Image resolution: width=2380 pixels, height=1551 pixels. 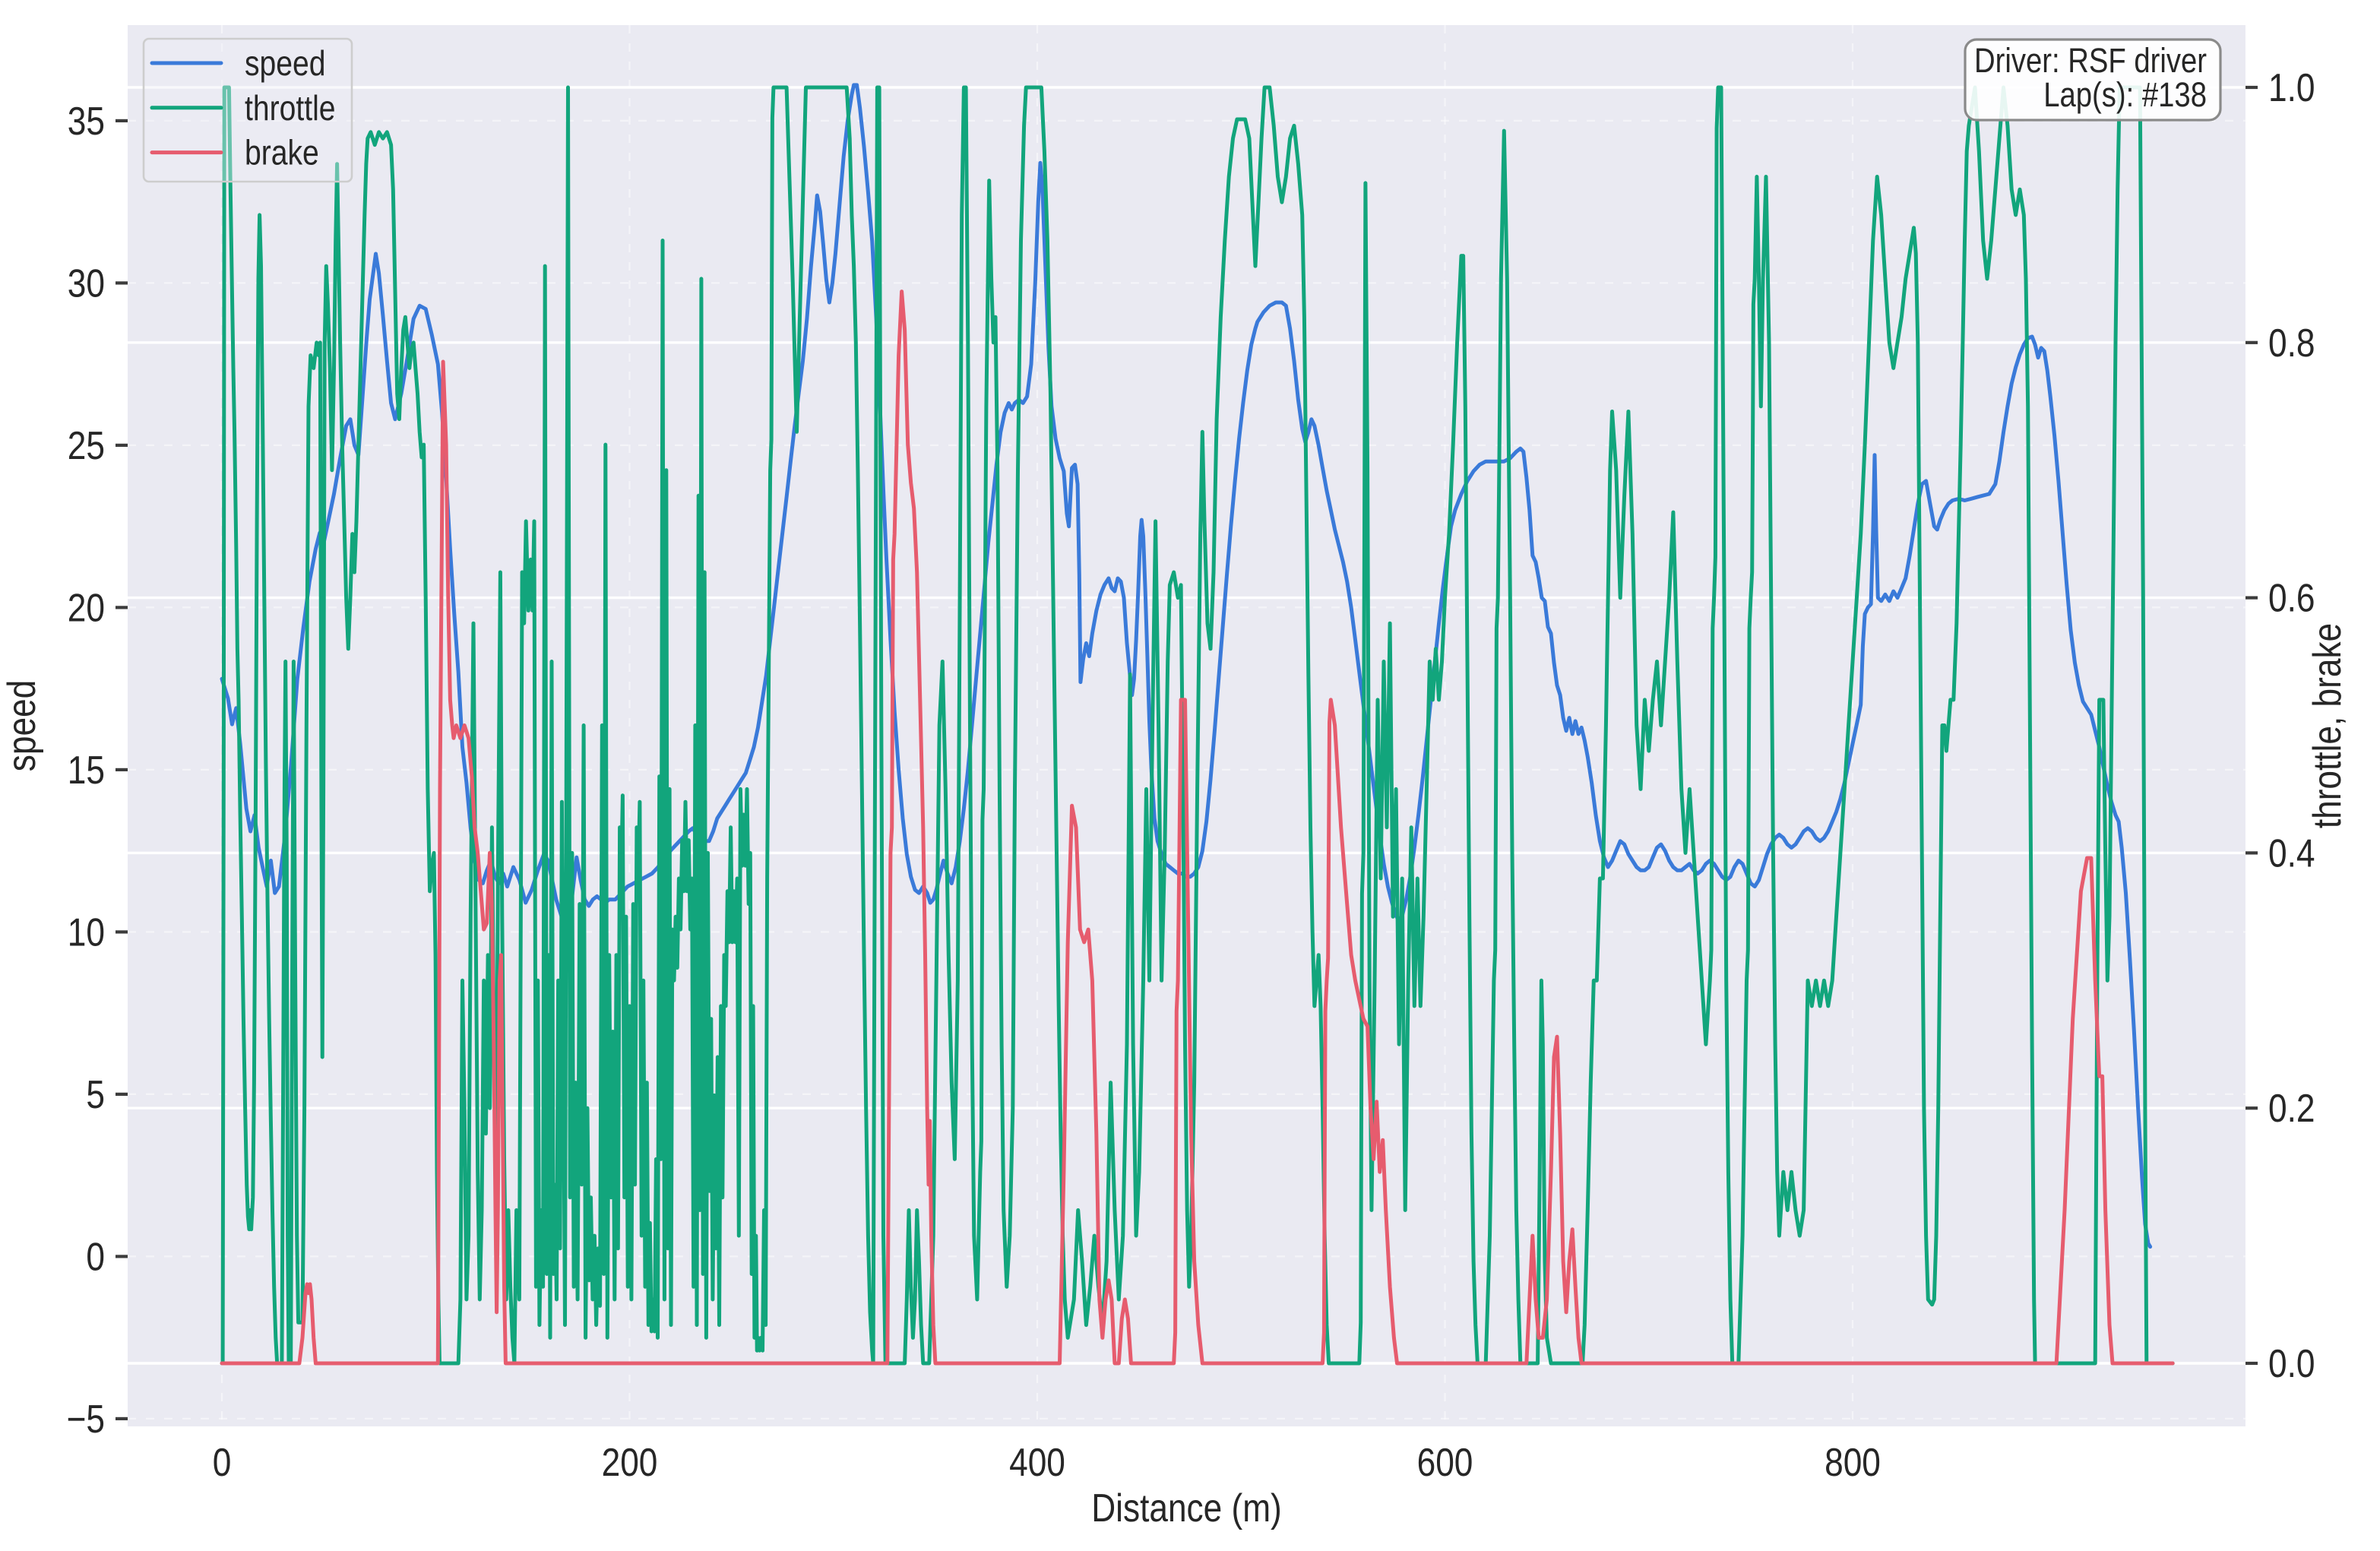 I want to click on svg-text: 35, so click(x=86, y=122).